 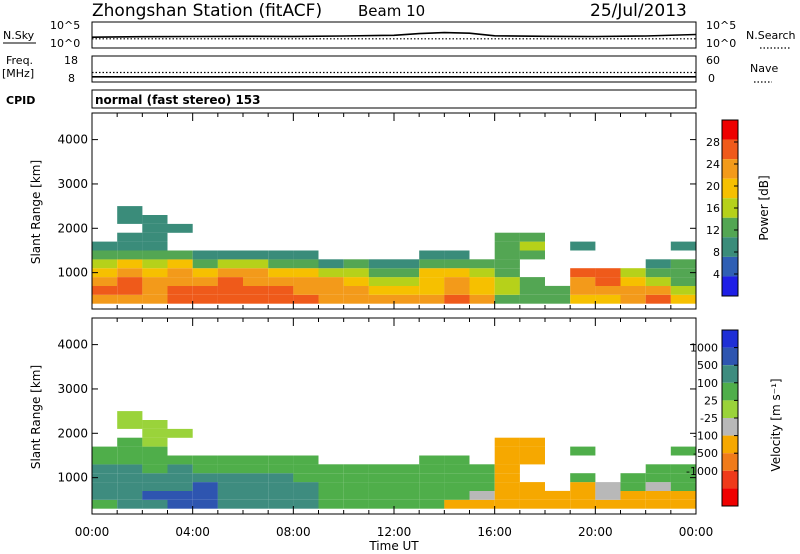 What do you see at coordinates (19, 60) in the screenshot?
I see `freq-left-label-1: Freq.` at bounding box center [19, 60].